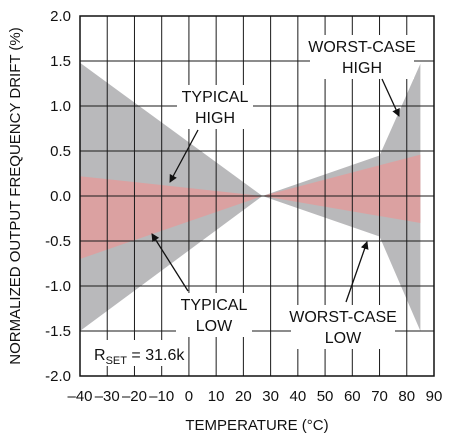 Image resolution: width=459 pixels, height=442 pixels. I want to click on y-tick-label: 1.0, so click(60, 106).